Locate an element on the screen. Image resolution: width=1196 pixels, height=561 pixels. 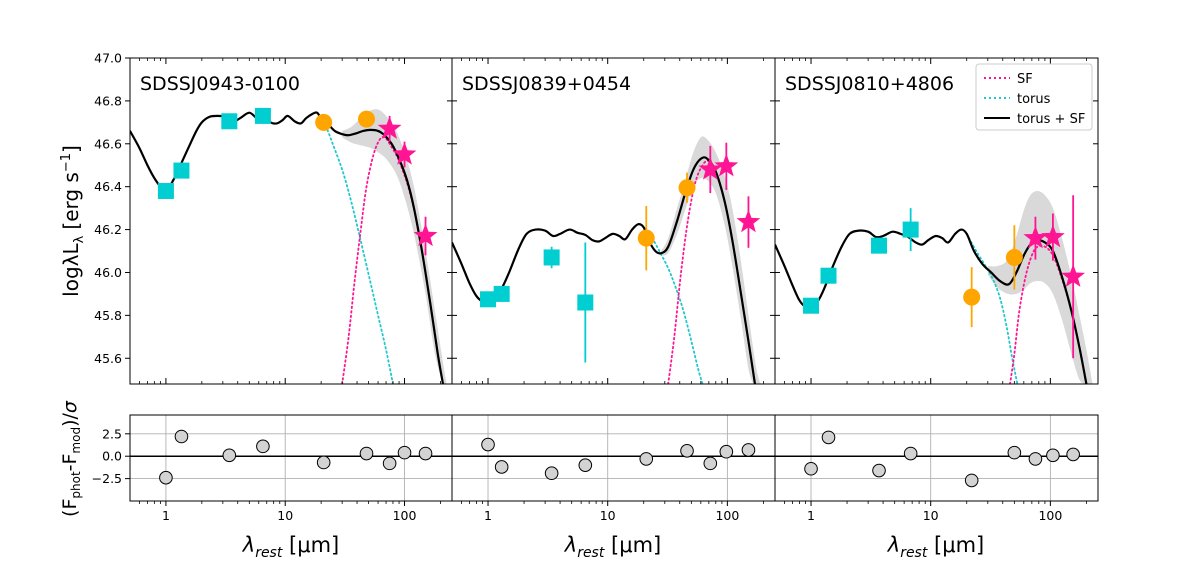
legend-total-label: torus + SF is located at coordinates (1051, 119).